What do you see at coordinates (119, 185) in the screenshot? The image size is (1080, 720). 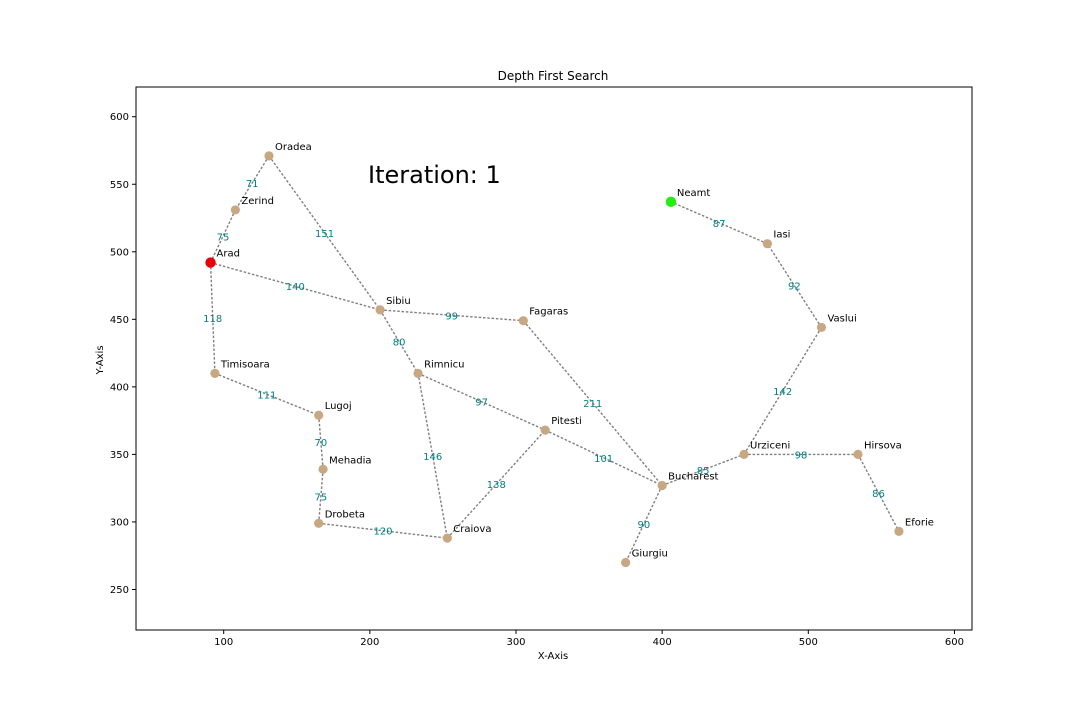 I see `y-tick-label-550: 550` at bounding box center [119, 185].